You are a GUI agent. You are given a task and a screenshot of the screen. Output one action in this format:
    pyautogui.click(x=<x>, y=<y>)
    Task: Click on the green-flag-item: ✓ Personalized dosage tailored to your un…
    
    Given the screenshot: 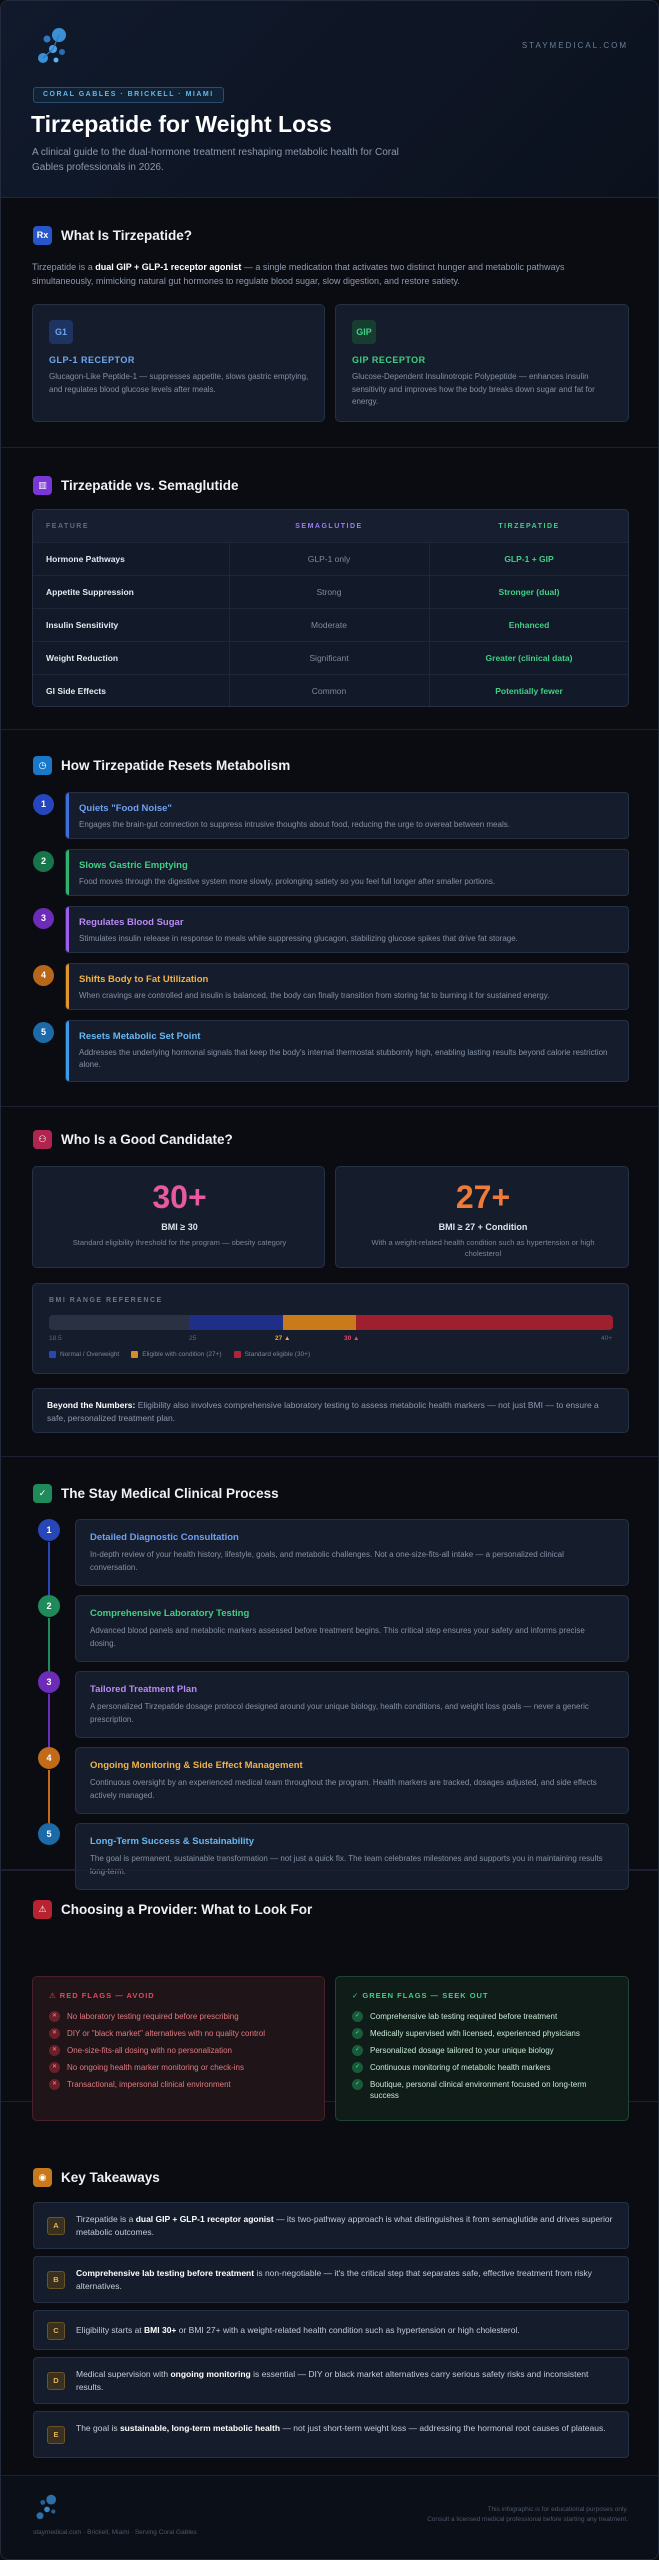 What is the action you would take?
    pyautogui.click(x=484, y=2050)
    